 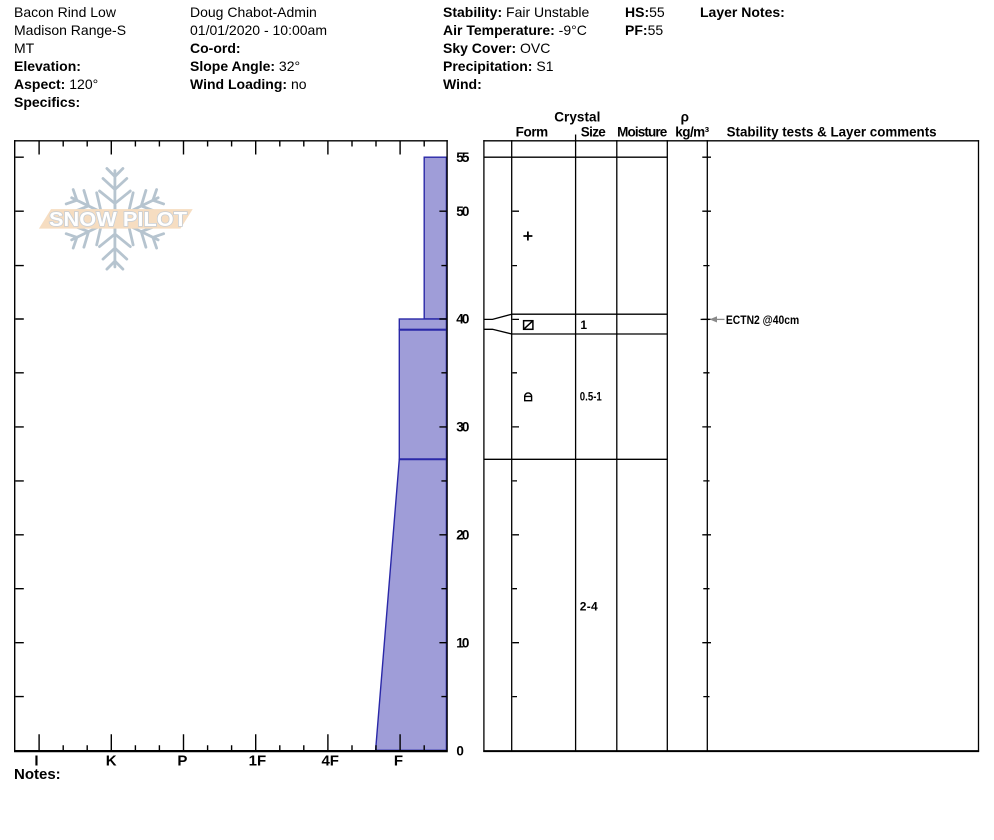 What do you see at coordinates (463, 157) in the screenshot?
I see `svg-text: 55` at bounding box center [463, 157].